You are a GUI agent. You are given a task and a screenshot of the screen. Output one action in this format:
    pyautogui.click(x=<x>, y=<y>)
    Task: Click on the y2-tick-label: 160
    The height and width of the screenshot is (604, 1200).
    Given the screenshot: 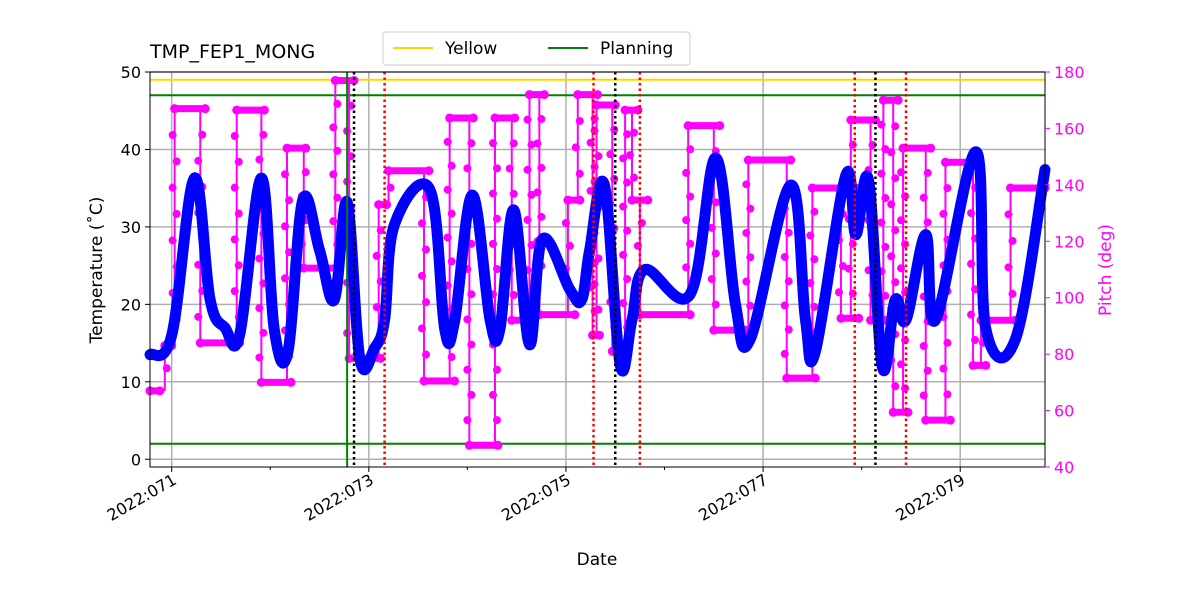 What is the action you would take?
    pyautogui.click(x=1069, y=128)
    